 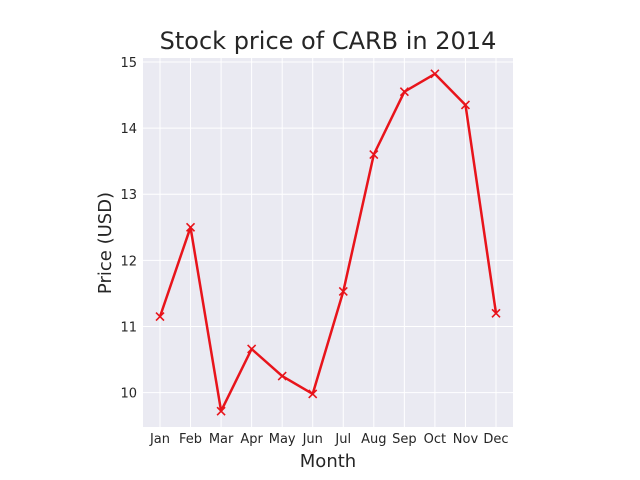 What do you see at coordinates (312, 439) in the screenshot?
I see `x-tick-label: Jun` at bounding box center [312, 439].